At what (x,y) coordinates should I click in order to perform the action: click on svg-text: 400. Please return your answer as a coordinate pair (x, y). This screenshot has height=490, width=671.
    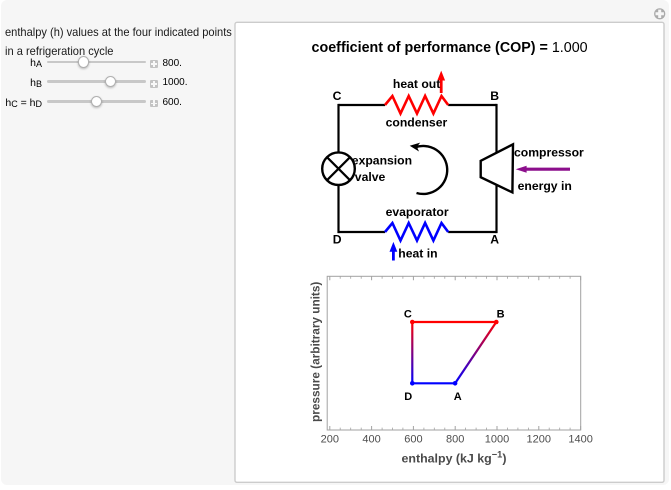
    Looking at the image, I should click on (371, 440).